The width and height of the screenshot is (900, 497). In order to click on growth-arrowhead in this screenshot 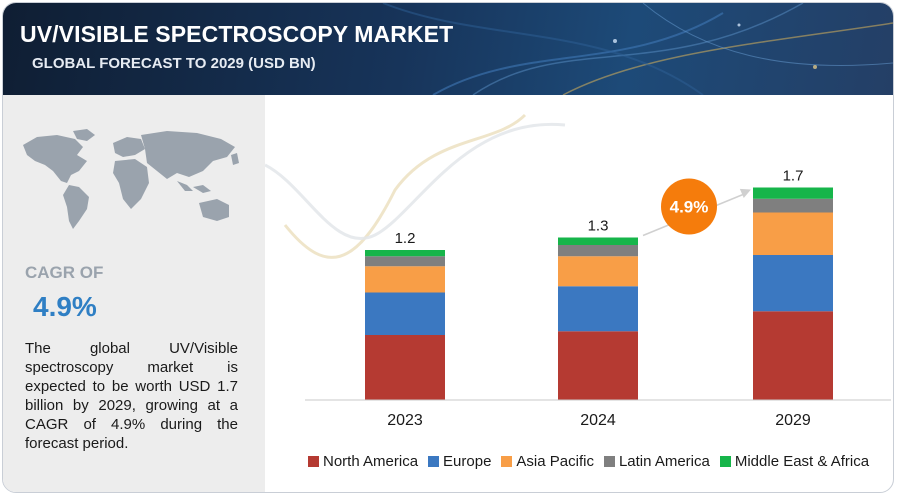, I will do `click(745, 193)`.